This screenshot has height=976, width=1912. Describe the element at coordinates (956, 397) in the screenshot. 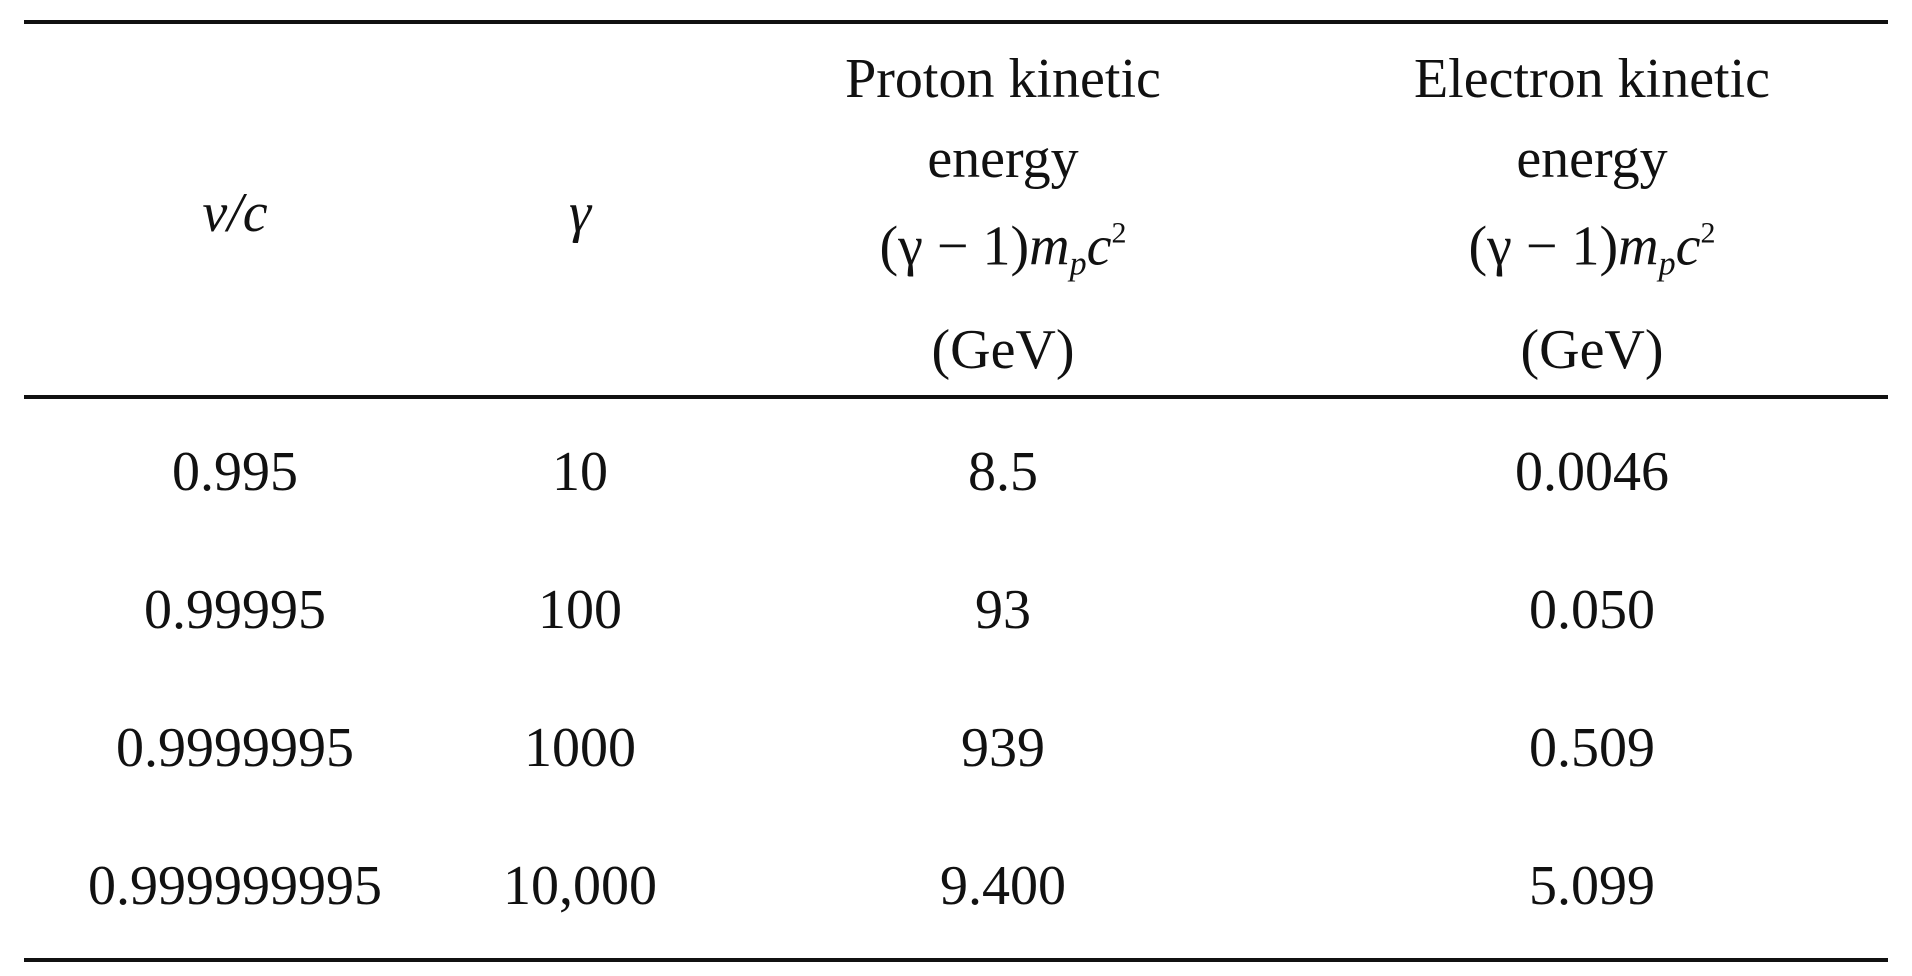

I see `header-rule` at that location.